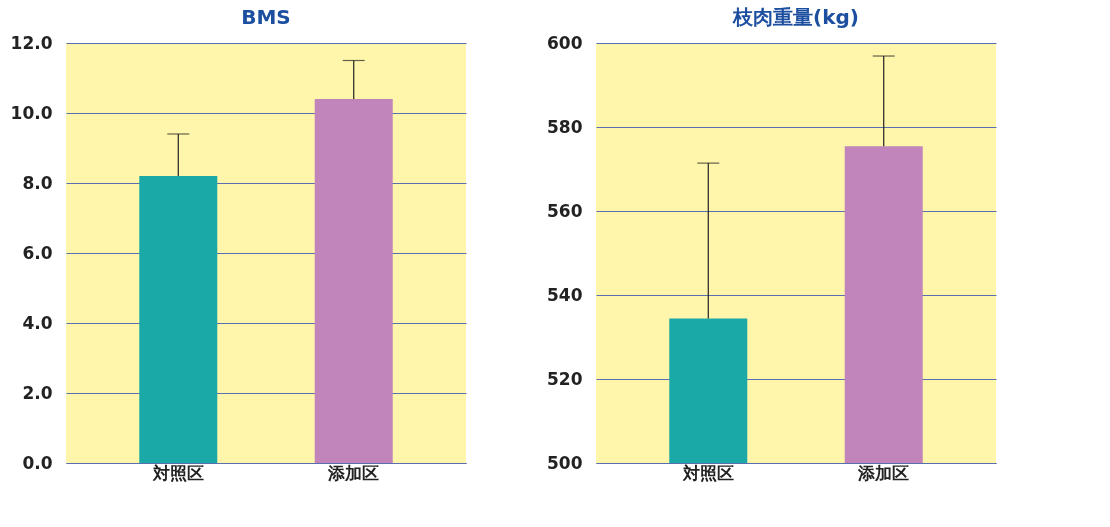 The width and height of the screenshot is (1110, 527). What do you see at coordinates (37, 182) in the screenshot?
I see `y-tick-label: 8.0` at bounding box center [37, 182].